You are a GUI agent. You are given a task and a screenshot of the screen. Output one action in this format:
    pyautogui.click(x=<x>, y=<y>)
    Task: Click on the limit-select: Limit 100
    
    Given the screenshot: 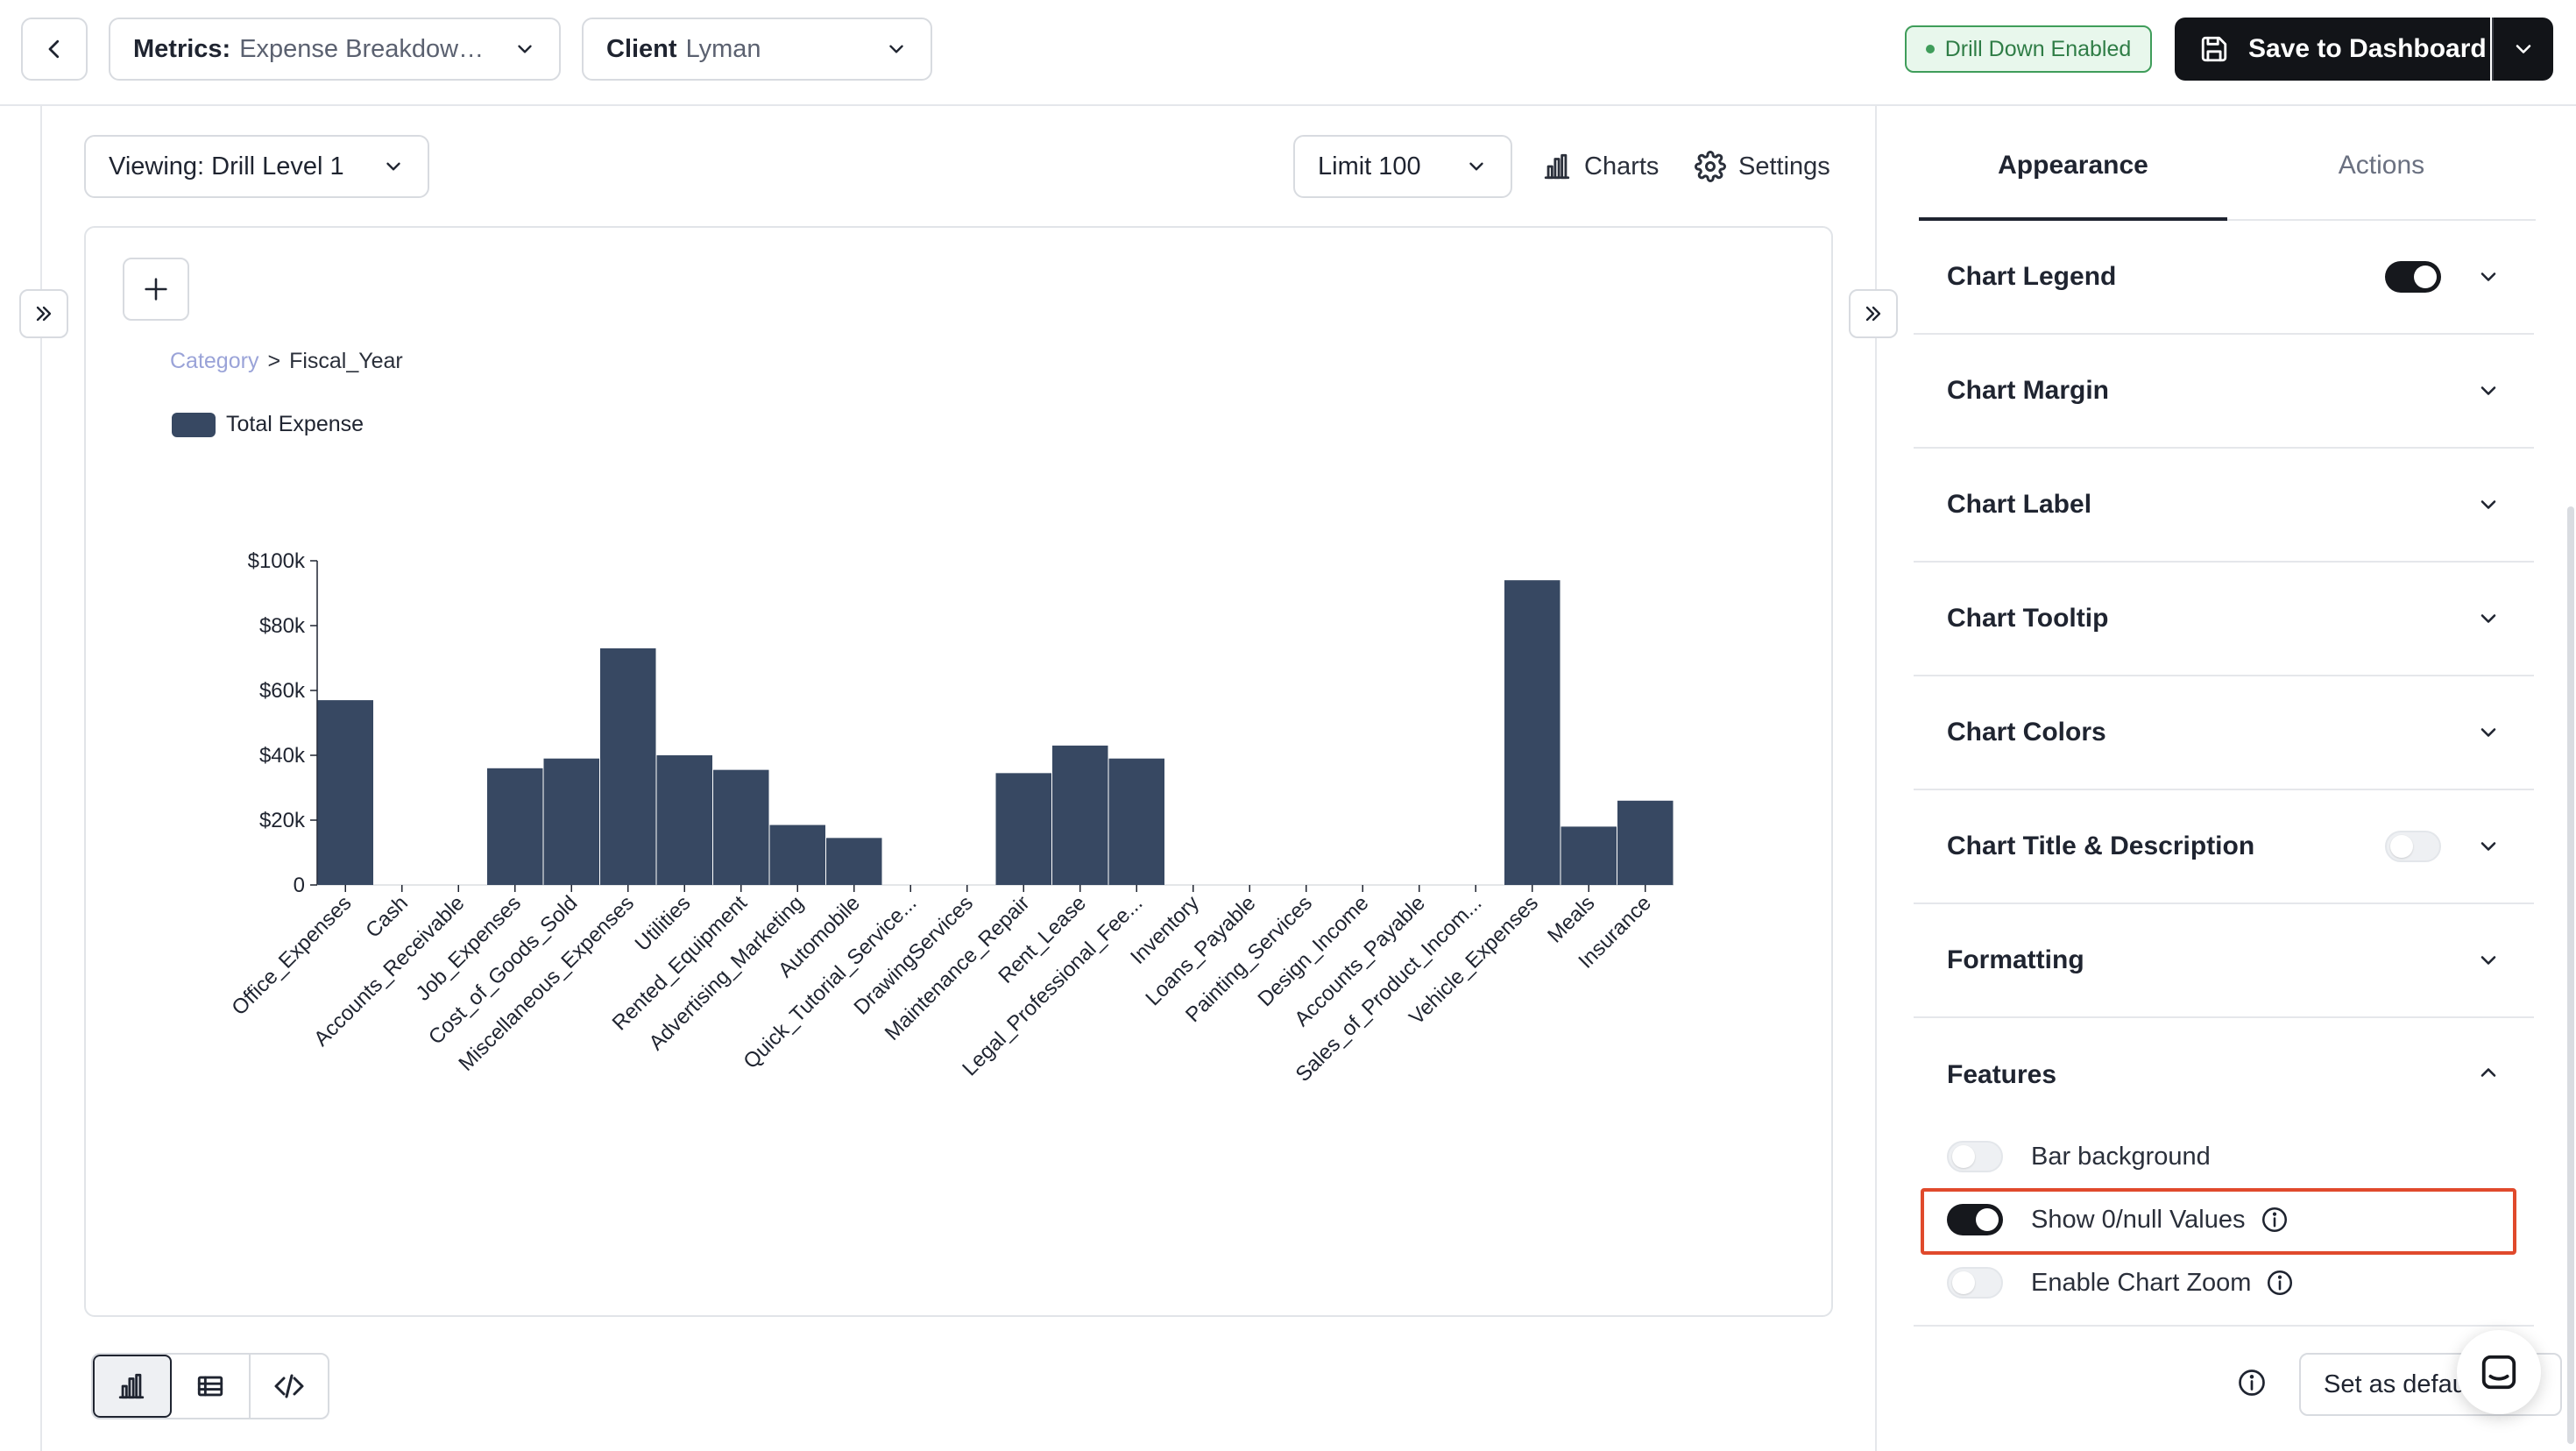 What is the action you would take?
    pyautogui.click(x=1402, y=166)
    